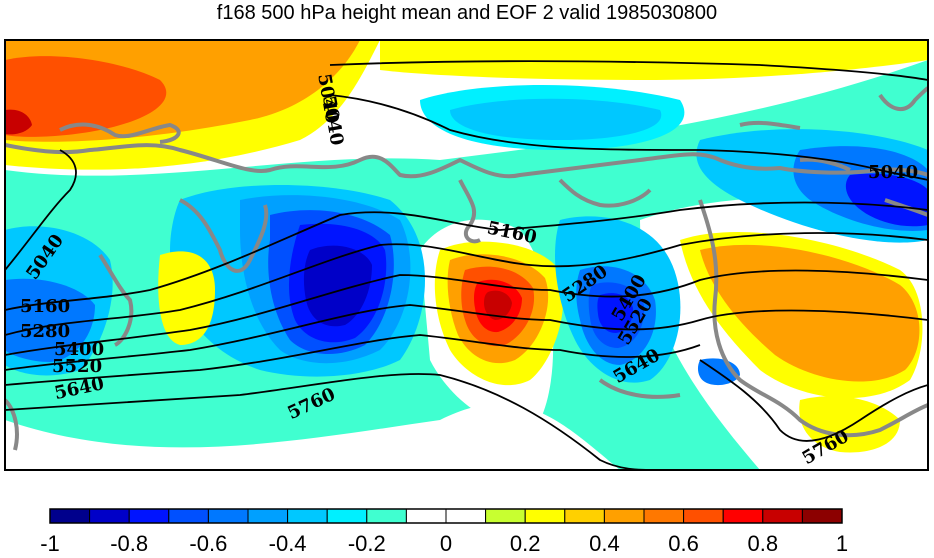 This screenshot has width=934, height=558. What do you see at coordinates (366, 543) in the screenshot?
I see `colorbar-tick-label: -0.2` at bounding box center [366, 543].